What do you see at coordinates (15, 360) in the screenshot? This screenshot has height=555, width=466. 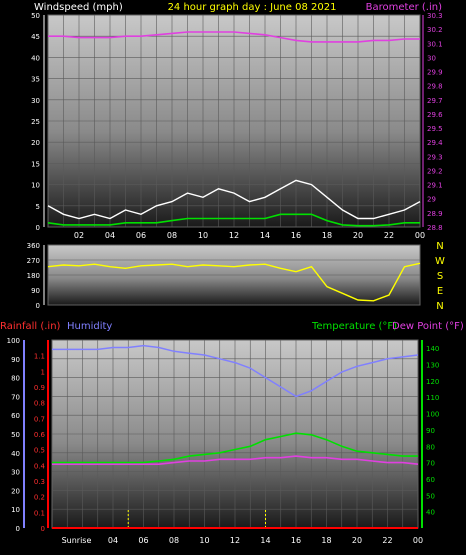 I see `humidity-tick-label: 90` at bounding box center [15, 360].